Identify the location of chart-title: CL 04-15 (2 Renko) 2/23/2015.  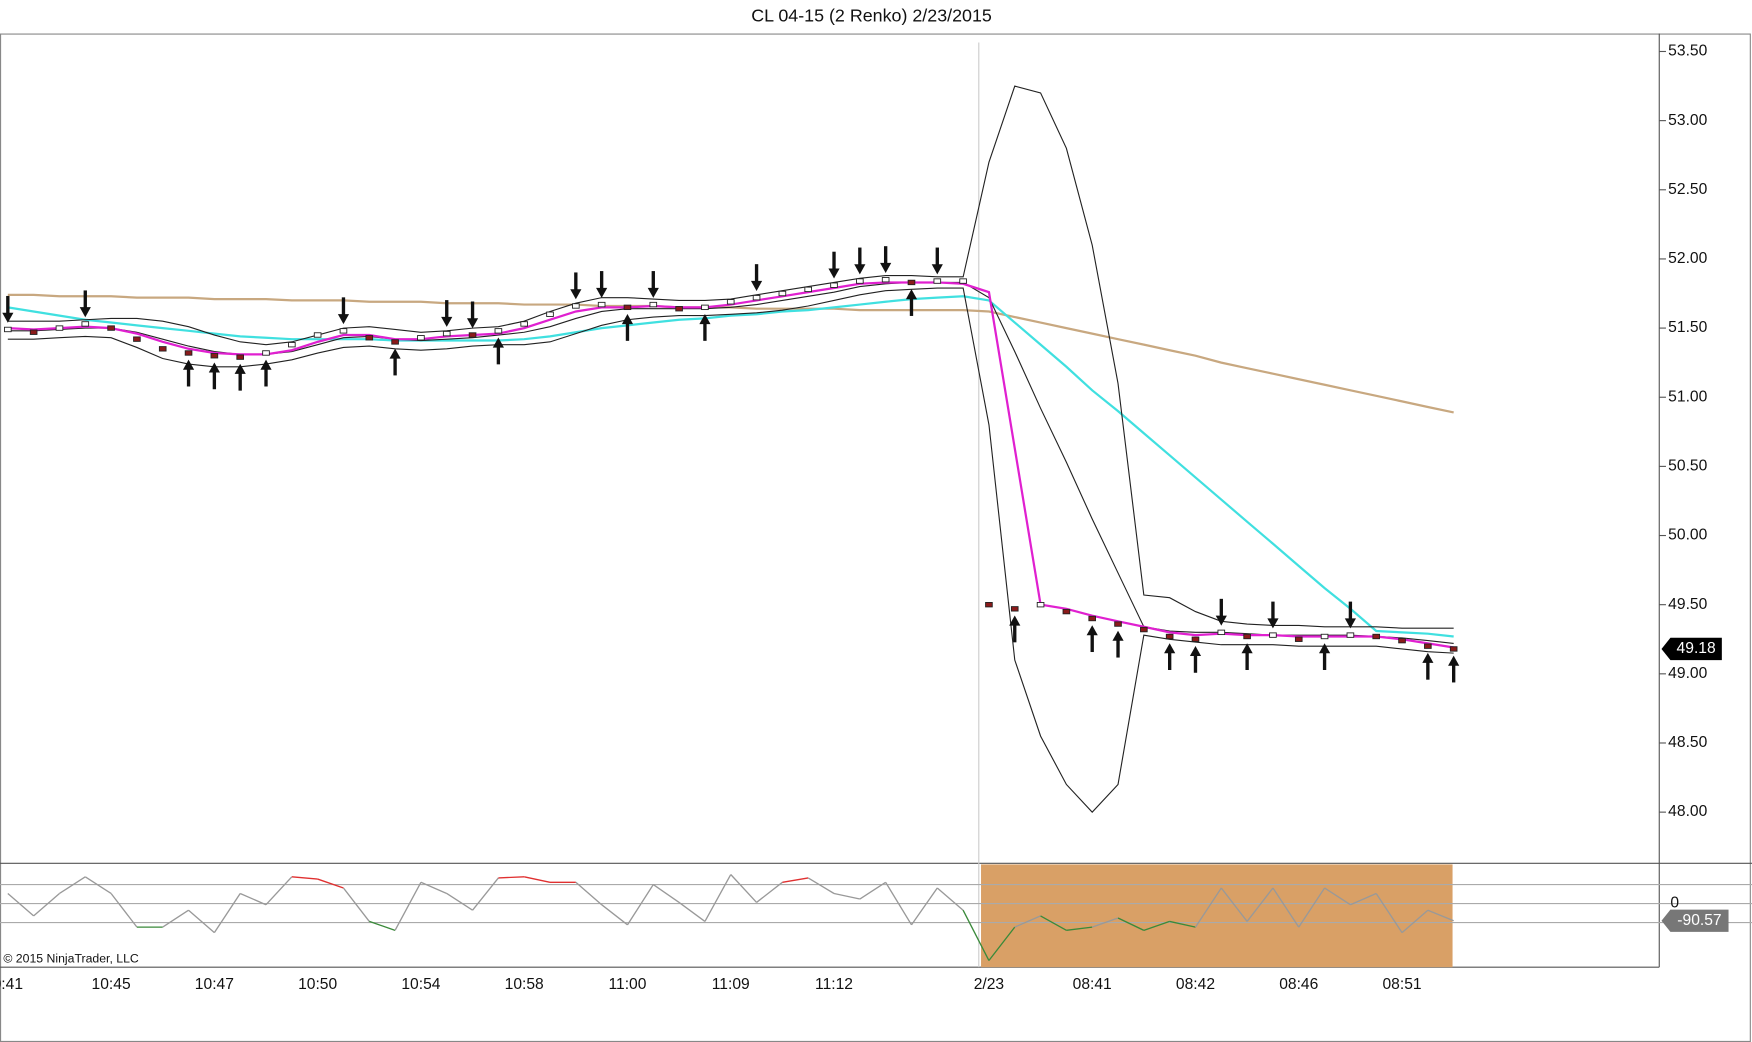
(871, 15).